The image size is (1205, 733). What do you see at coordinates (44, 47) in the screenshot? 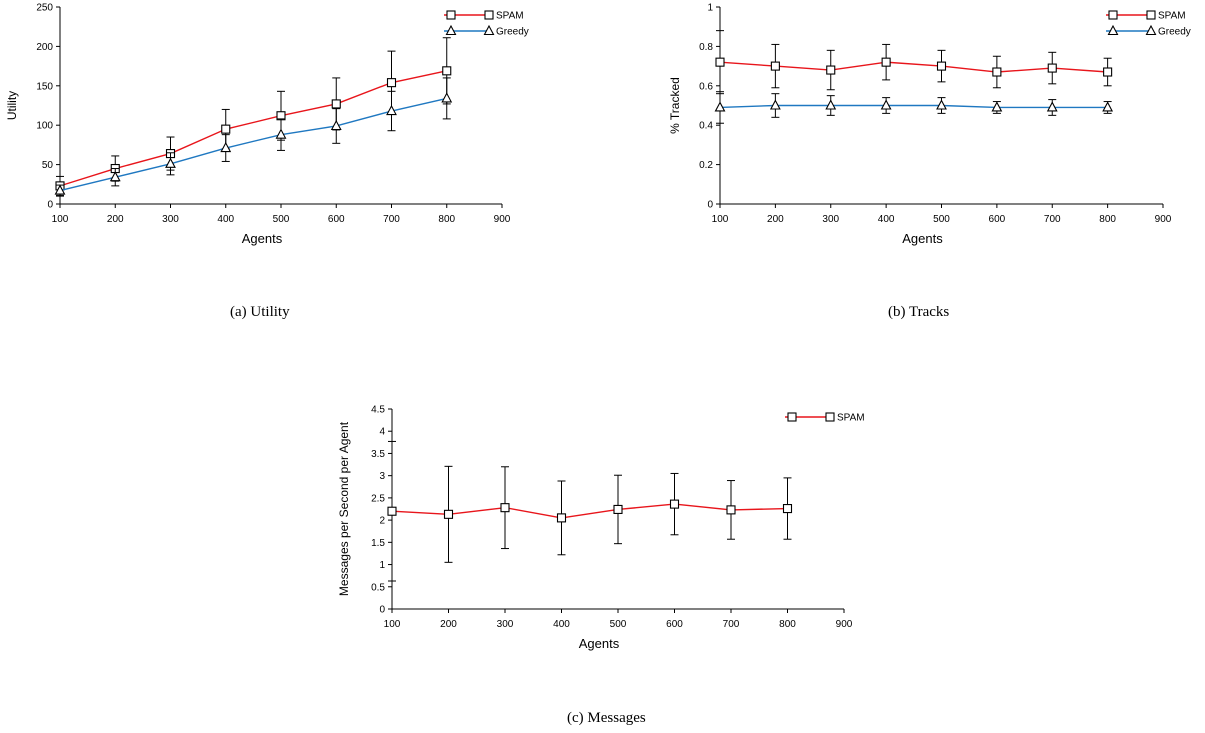
I see `y-tick-label: 200` at bounding box center [44, 47].